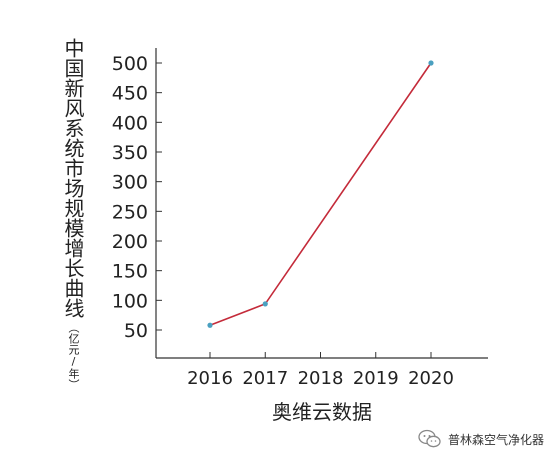 The width and height of the screenshot is (554, 459). What do you see at coordinates (73, 356) in the screenshot?
I see `y-axis-unit: （亿元/年）` at bounding box center [73, 356].